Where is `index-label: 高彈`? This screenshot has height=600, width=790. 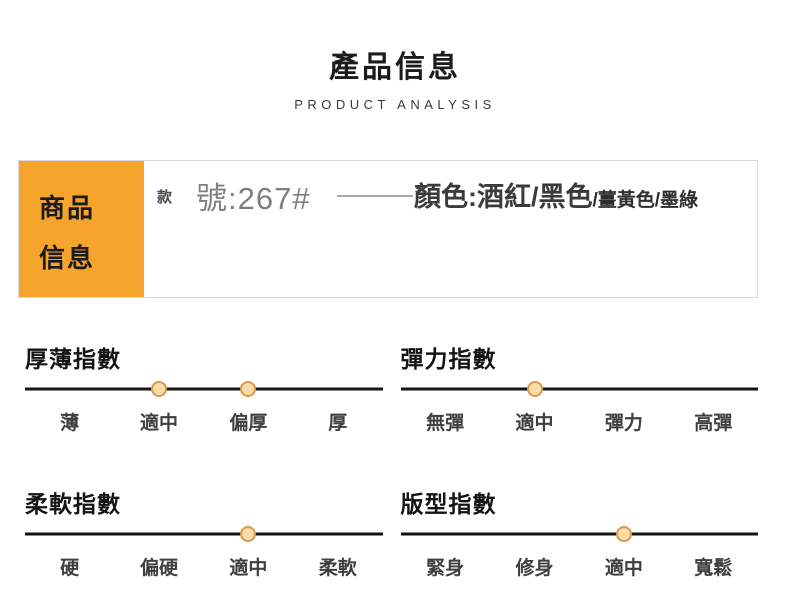 index-label: 高彈 is located at coordinates (713, 423).